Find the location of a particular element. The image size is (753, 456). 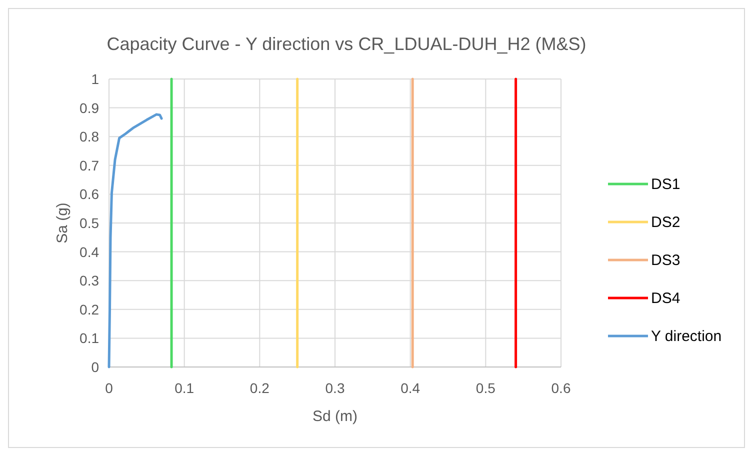

y-tick-label: 0.8 is located at coordinates (90, 136).